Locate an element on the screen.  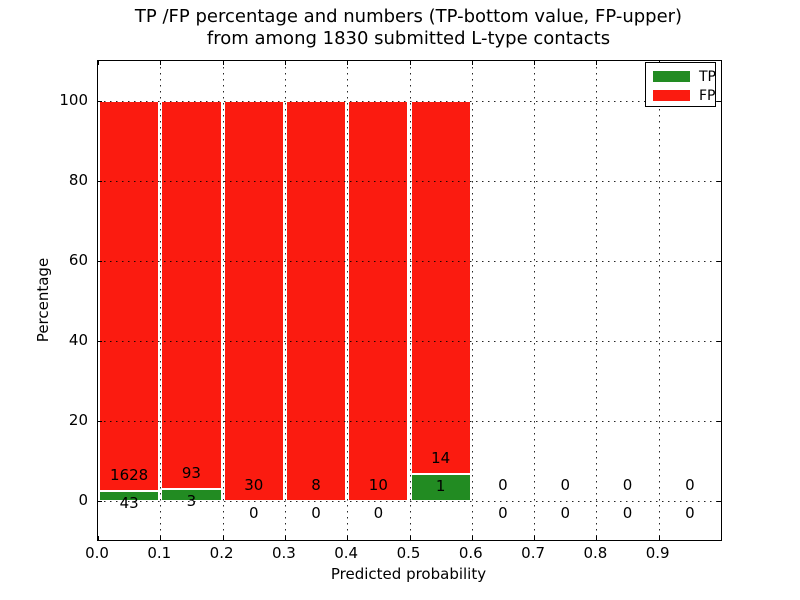
fp-count-label: 8 is located at coordinates (316, 485).